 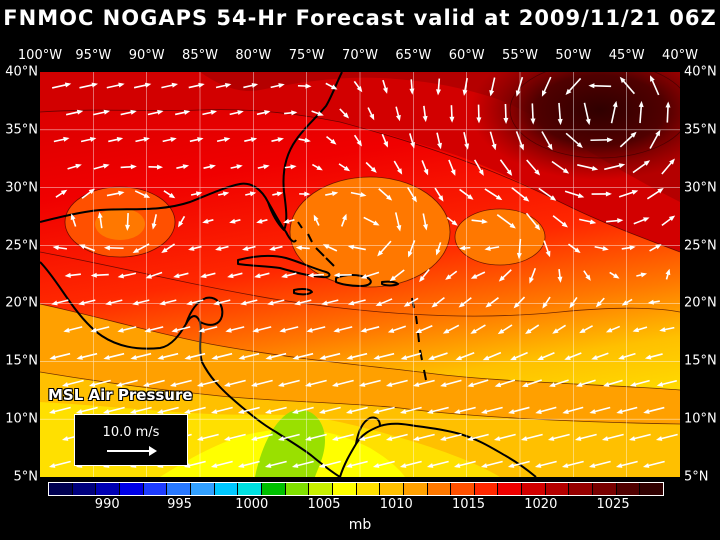 What do you see at coordinates (700, 246) in the screenshot?
I see `latitude-label-right: 25°N` at bounding box center [700, 246].